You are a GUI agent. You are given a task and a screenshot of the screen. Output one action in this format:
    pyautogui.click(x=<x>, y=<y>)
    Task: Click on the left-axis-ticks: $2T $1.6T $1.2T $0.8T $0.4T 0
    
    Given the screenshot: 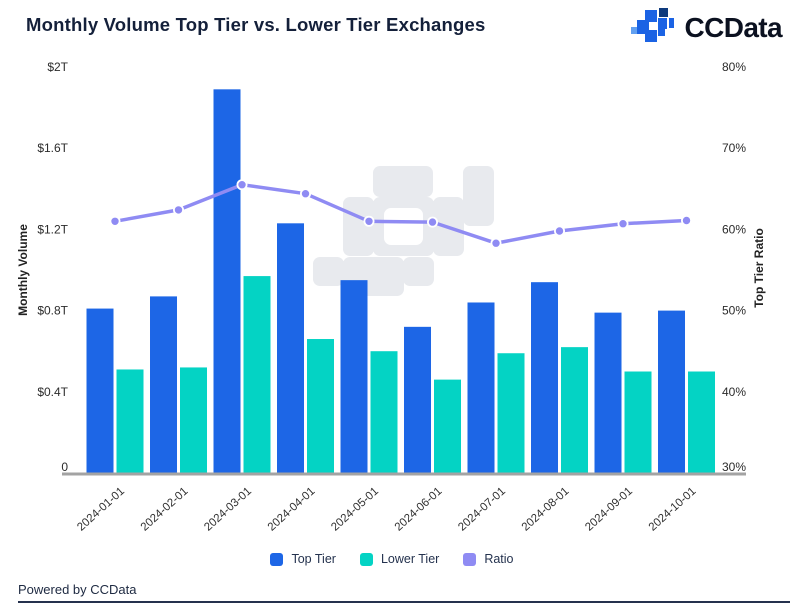 What is the action you would take?
    pyautogui.click(x=52, y=267)
    